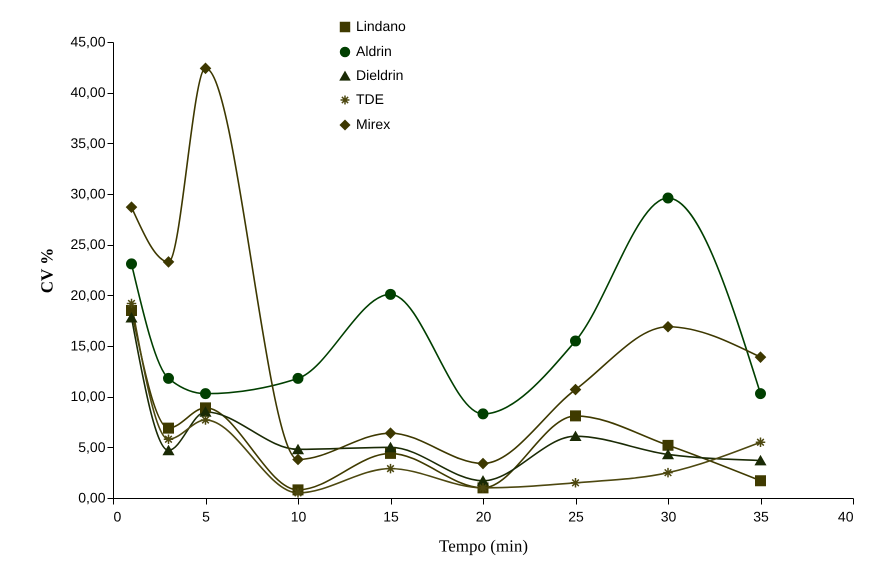 The image size is (873, 581). I want to click on y-tick-label: 35,00, so click(88, 142).